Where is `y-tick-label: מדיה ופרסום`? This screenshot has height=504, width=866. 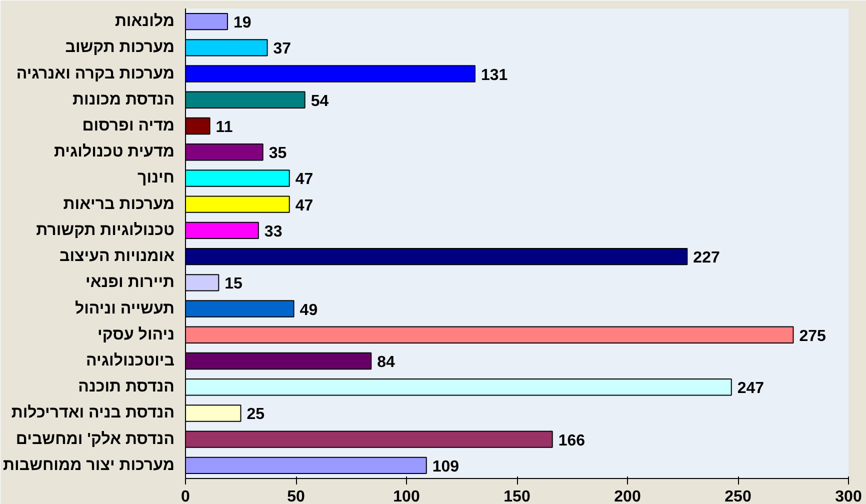 y-tick-label: מדיה ופרסום is located at coordinates (128, 126).